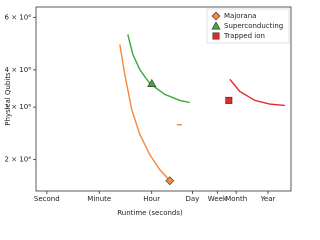 This screenshot has height=240, width=320. What do you see at coordinates (150, 213) in the screenshot?
I see `x-axis-label: Runtime (seconds)` at bounding box center [150, 213].